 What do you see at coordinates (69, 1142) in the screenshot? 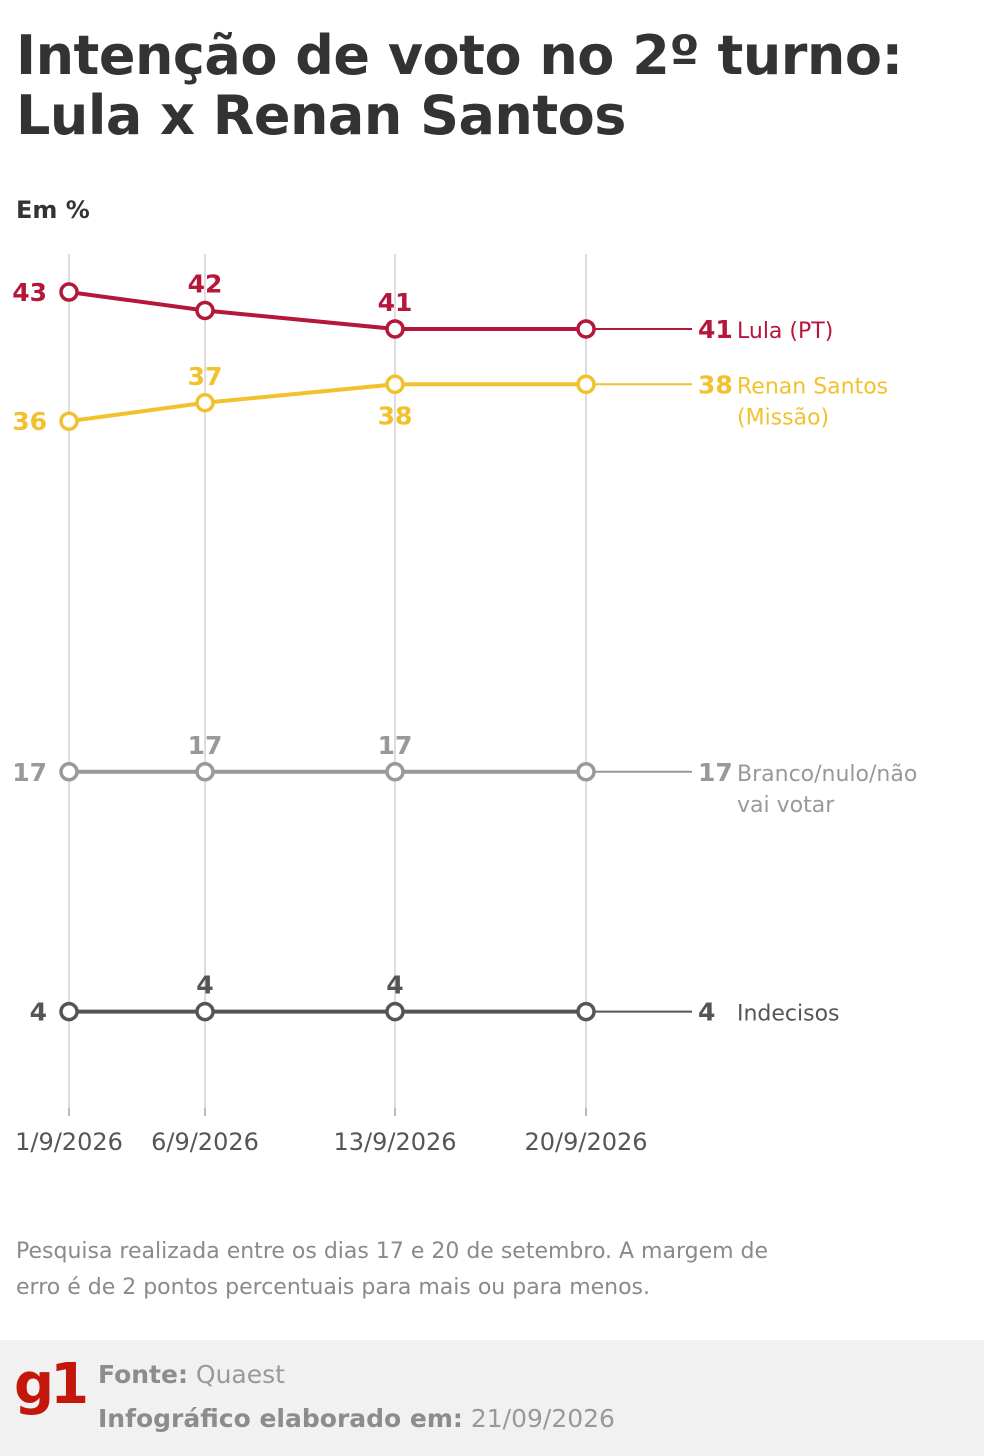
I see `x-tick-label: 1/9/2026` at bounding box center [69, 1142].